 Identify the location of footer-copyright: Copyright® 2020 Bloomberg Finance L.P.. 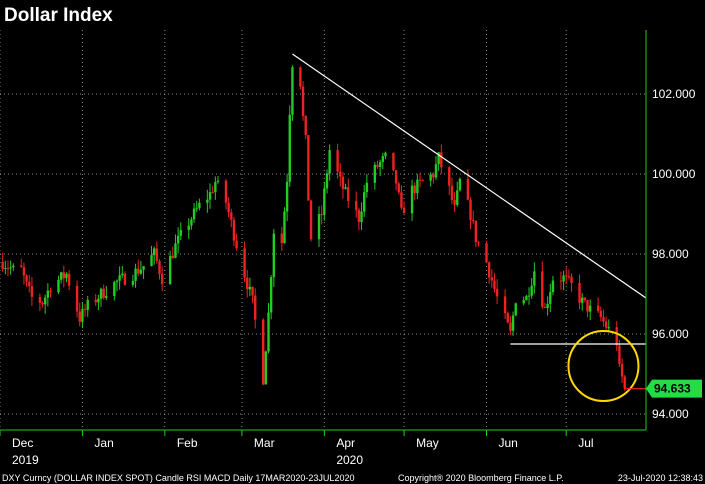
(481, 478).